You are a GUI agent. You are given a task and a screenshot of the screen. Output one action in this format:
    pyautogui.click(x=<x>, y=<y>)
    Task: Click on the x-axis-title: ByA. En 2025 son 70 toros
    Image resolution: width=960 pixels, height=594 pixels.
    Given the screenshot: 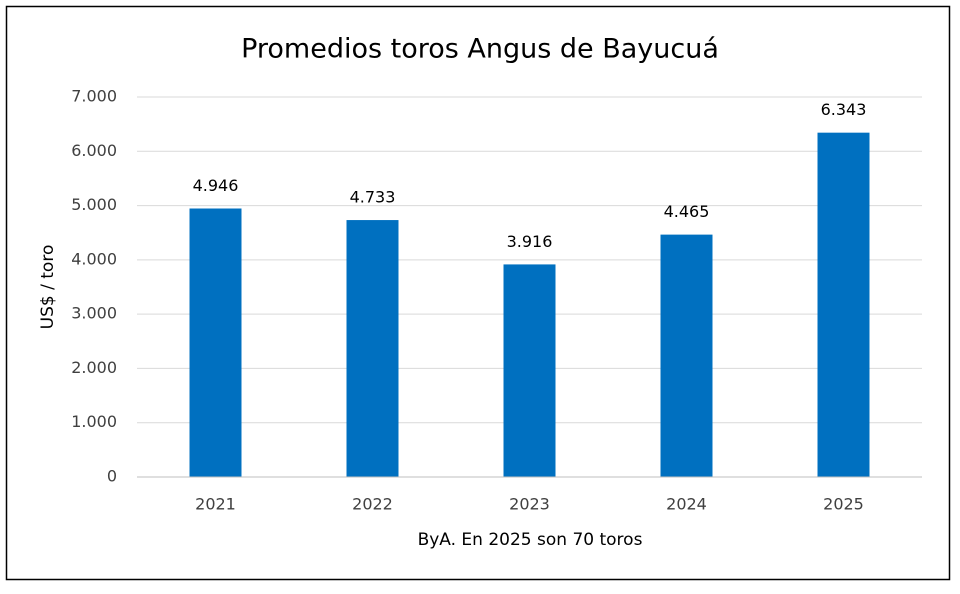 What is the action you would take?
    pyautogui.click(x=530, y=540)
    